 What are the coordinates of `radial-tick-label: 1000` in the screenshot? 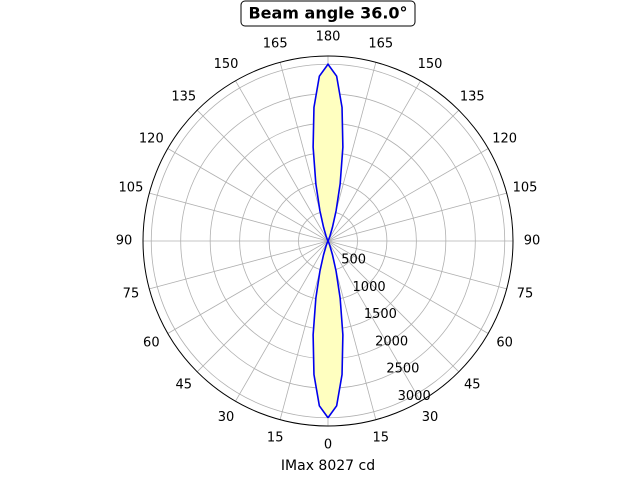 It's located at (369, 287).